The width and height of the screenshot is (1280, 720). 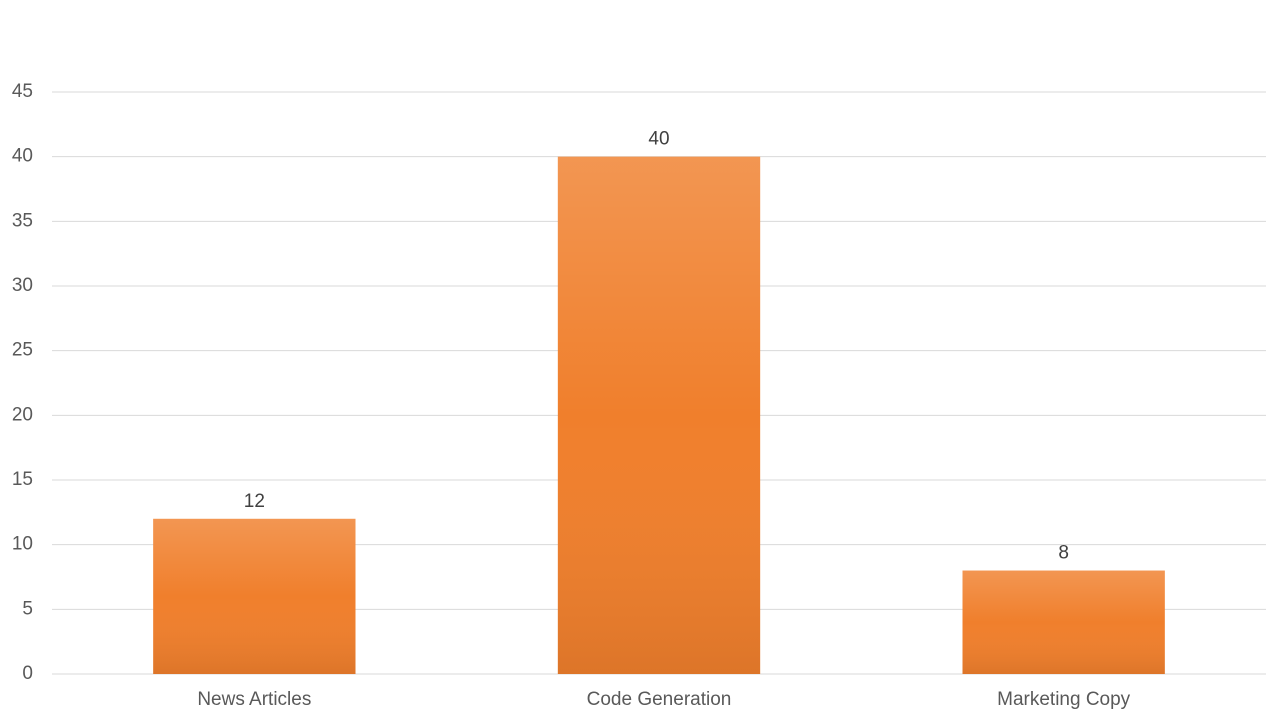 What do you see at coordinates (659, 699) in the screenshot?
I see `x-tick-label: Code Generation` at bounding box center [659, 699].